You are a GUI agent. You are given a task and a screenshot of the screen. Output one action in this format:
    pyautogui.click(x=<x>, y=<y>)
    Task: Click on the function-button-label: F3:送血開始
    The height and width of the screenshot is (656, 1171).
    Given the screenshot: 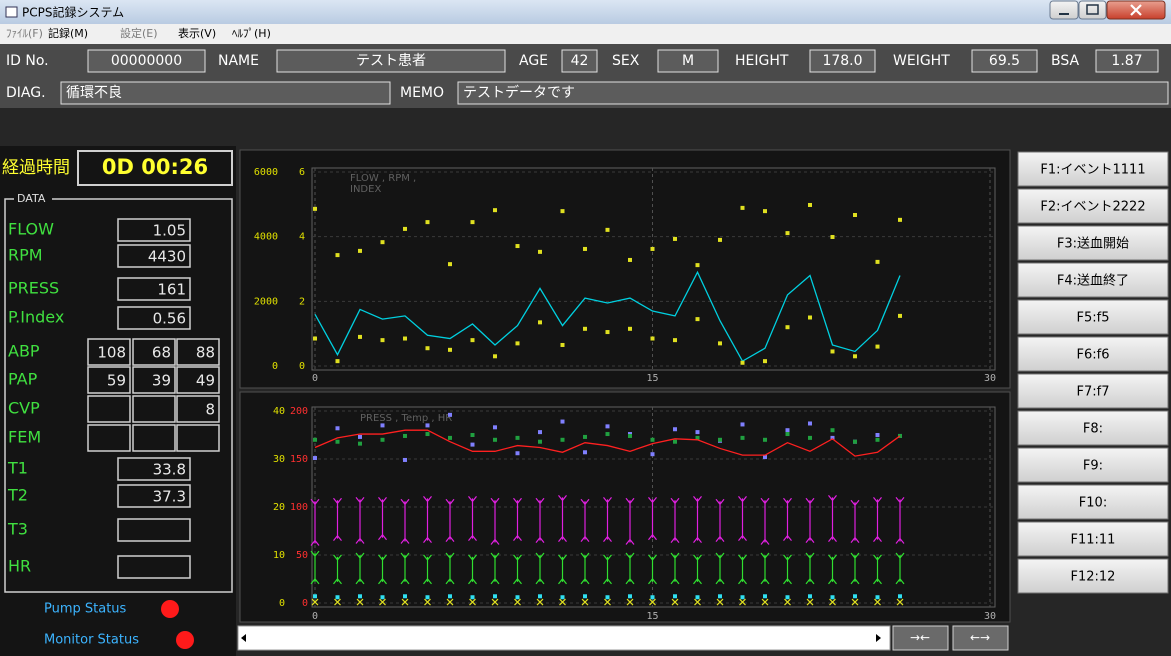 What is the action you would take?
    pyautogui.click(x=1093, y=244)
    